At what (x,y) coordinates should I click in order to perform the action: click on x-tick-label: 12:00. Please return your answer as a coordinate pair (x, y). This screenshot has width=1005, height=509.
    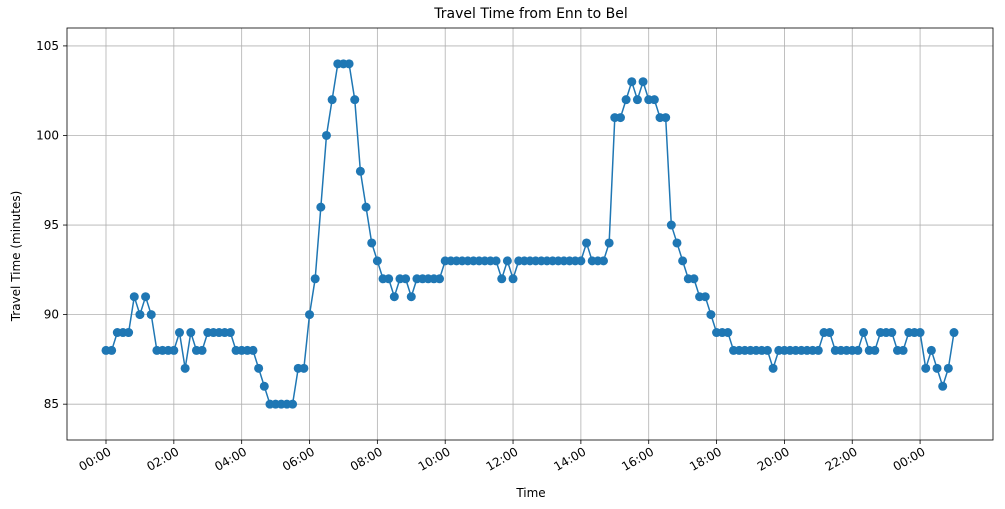
    Looking at the image, I should click on (502, 458).